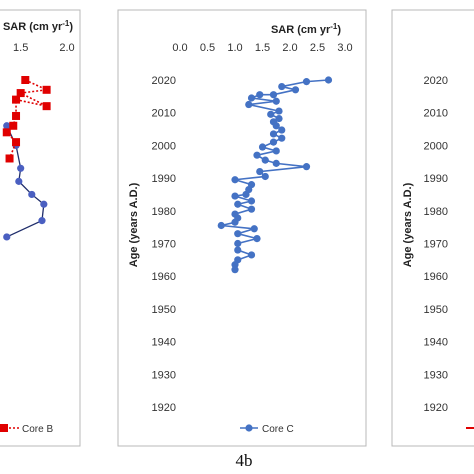 The height and width of the screenshot is (474, 474). What do you see at coordinates (278, 429) in the screenshot?
I see `core-c-legend-label: Core C` at bounding box center [278, 429].